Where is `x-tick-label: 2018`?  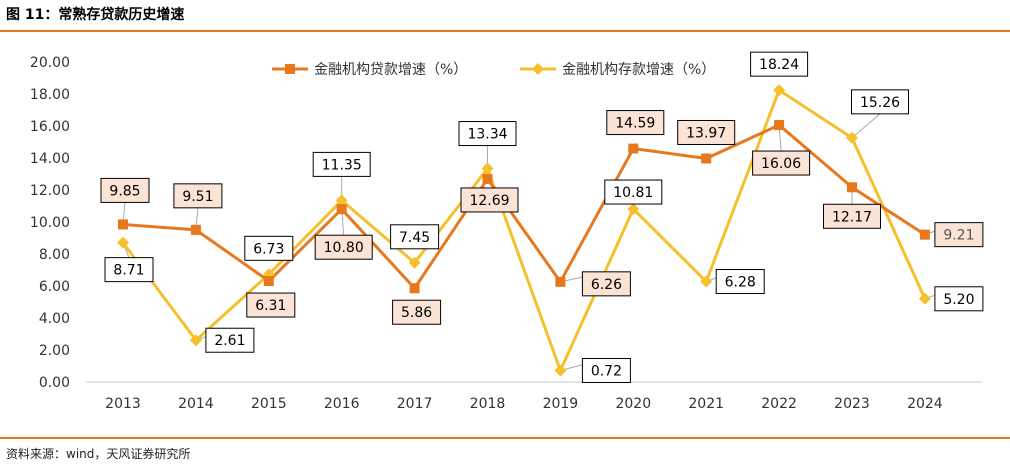 x-tick-label: 2018 is located at coordinates (488, 404).